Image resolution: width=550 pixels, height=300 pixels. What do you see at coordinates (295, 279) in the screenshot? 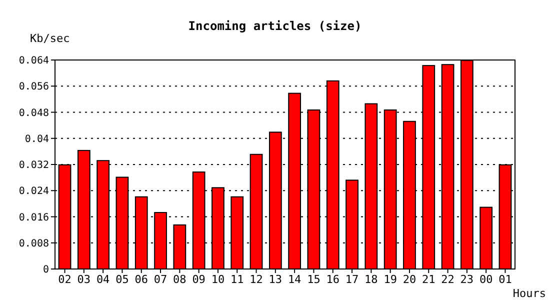
I see `x-tick-label: 14` at bounding box center [295, 279].